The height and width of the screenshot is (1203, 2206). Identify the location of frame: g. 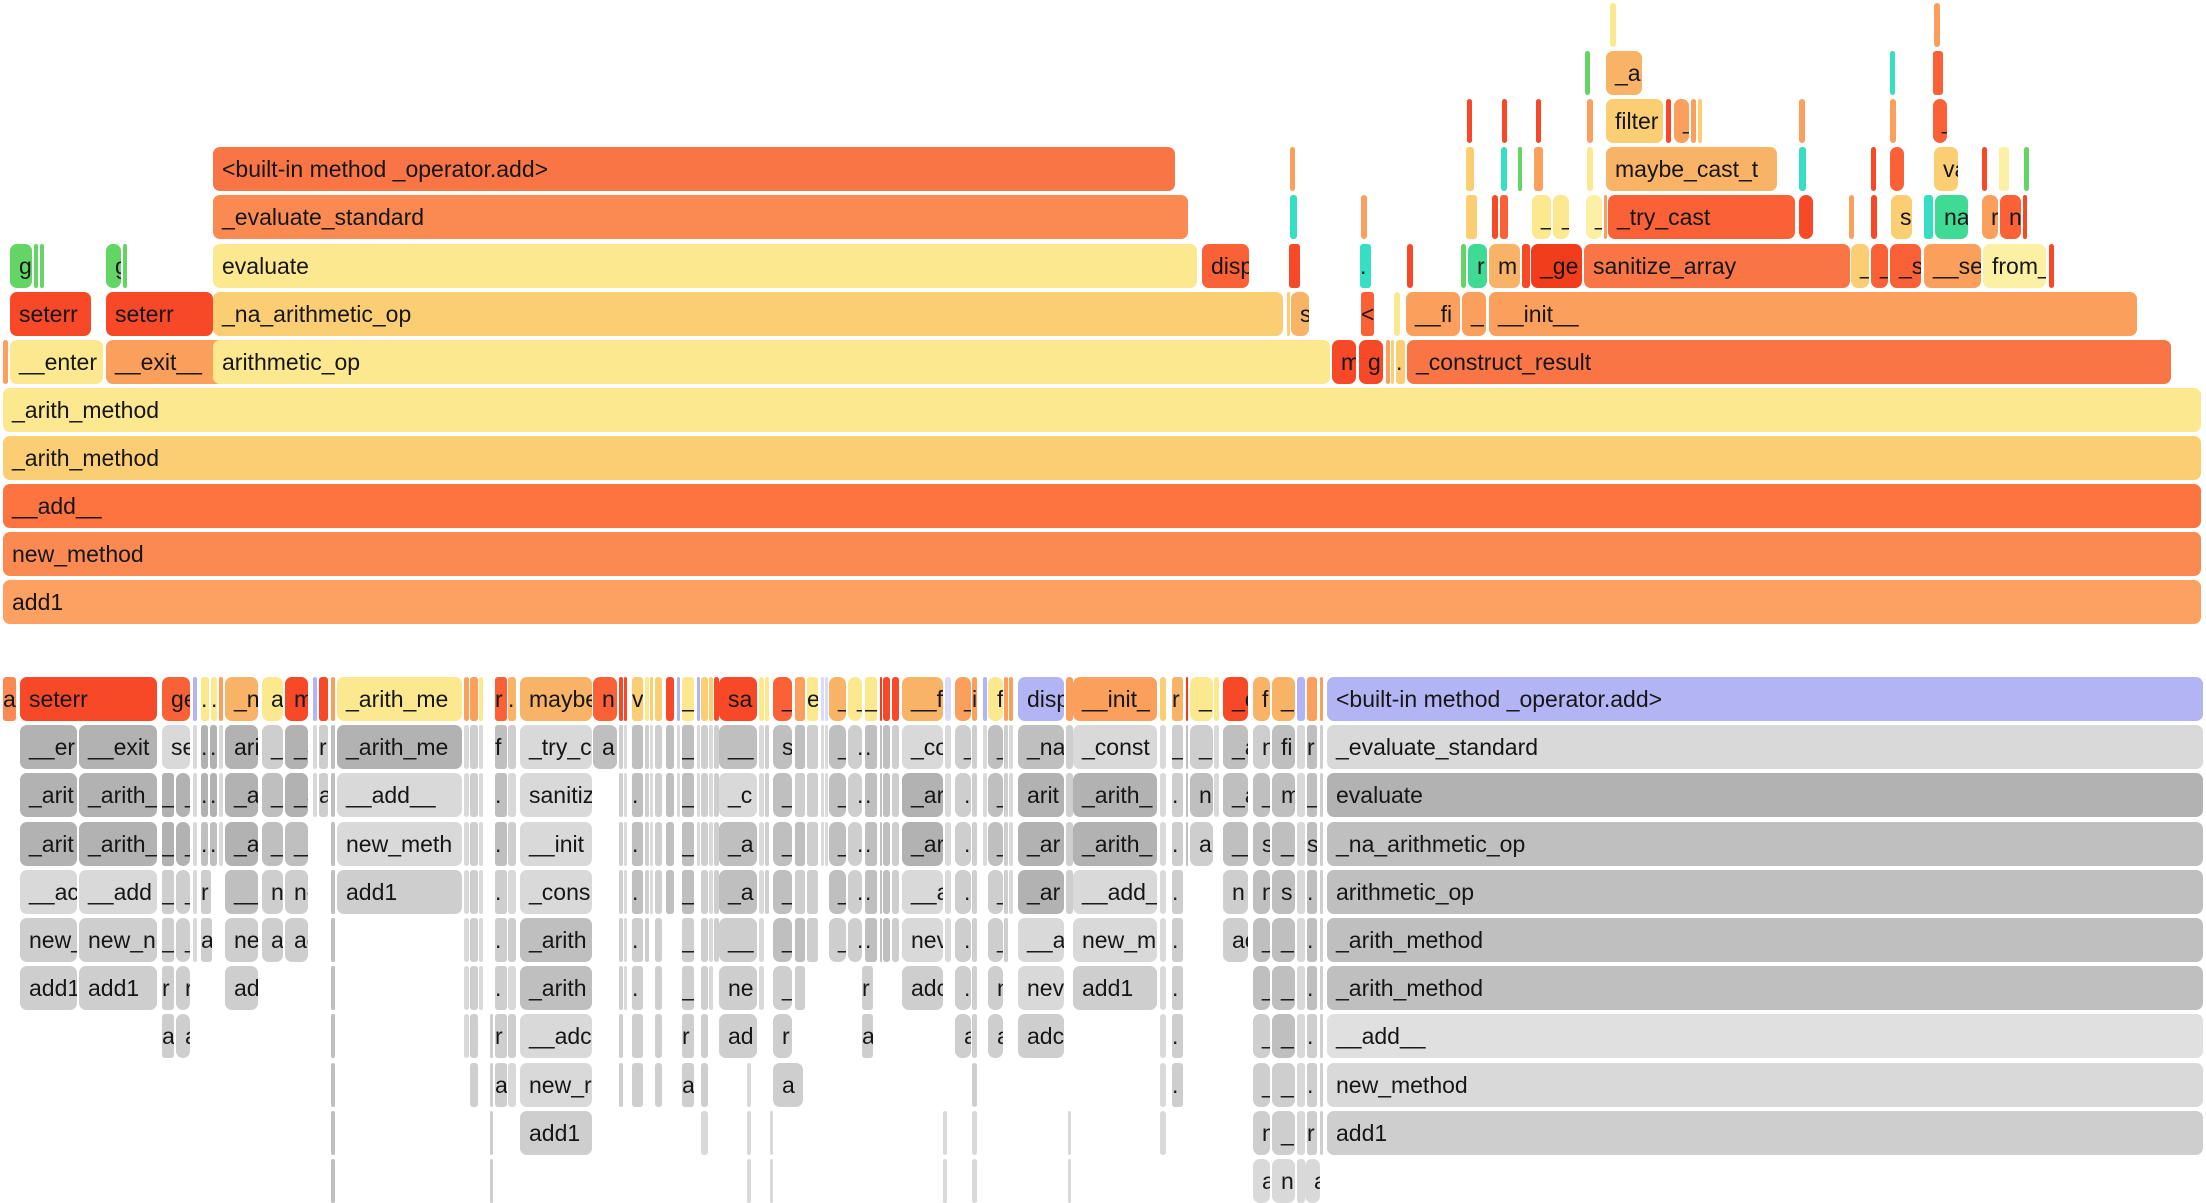
(21, 265).